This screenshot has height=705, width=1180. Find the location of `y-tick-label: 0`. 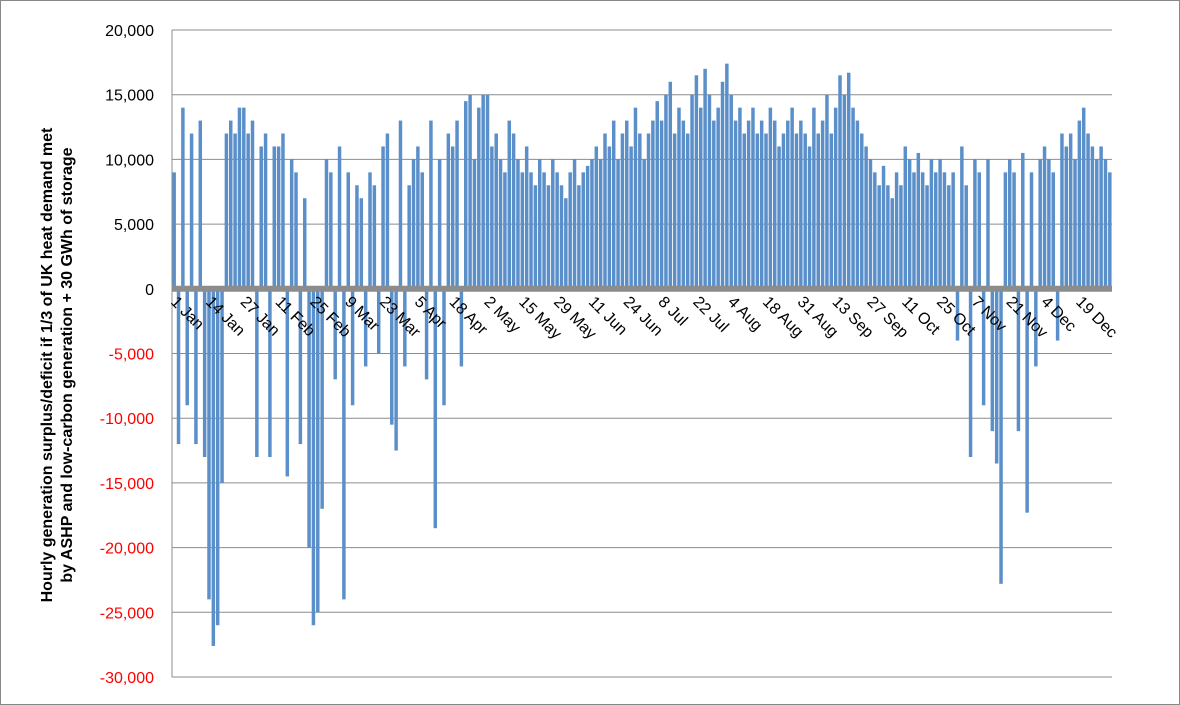

y-tick-label: 0 is located at coordinates (149, 290).